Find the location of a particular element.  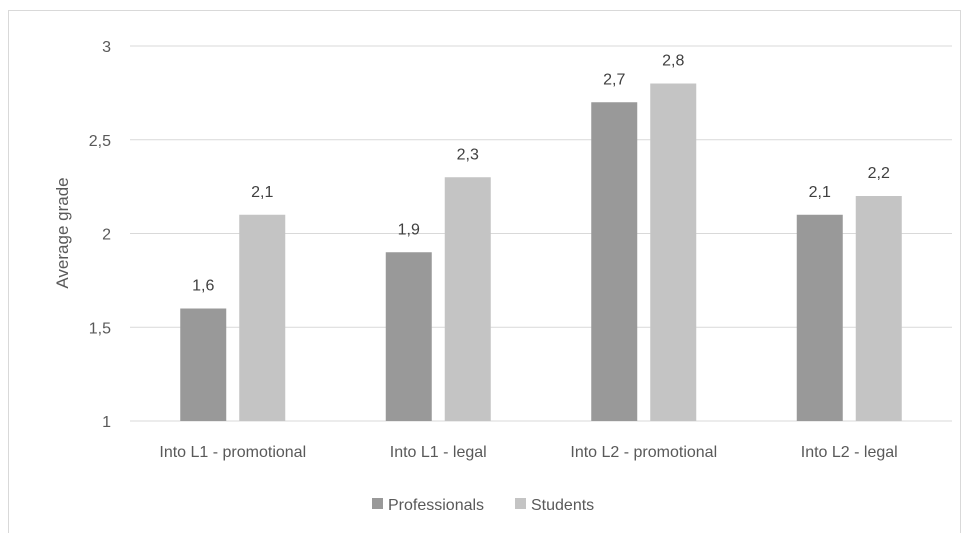

legend-label: Professionals is located at coordinates (436, 505).